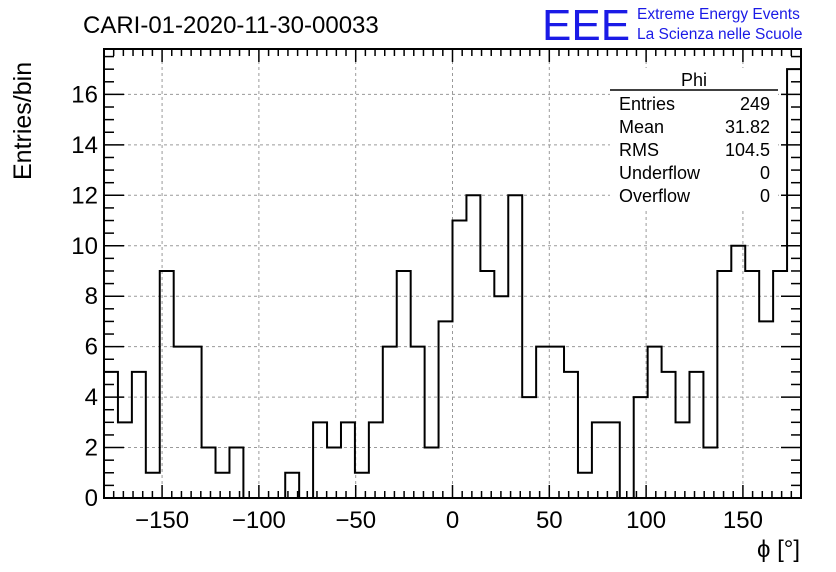  What do you see at coordinates (549, 520) in the screenshot?
I see `x-tick-label: 50` at bounding box center [549, 520].